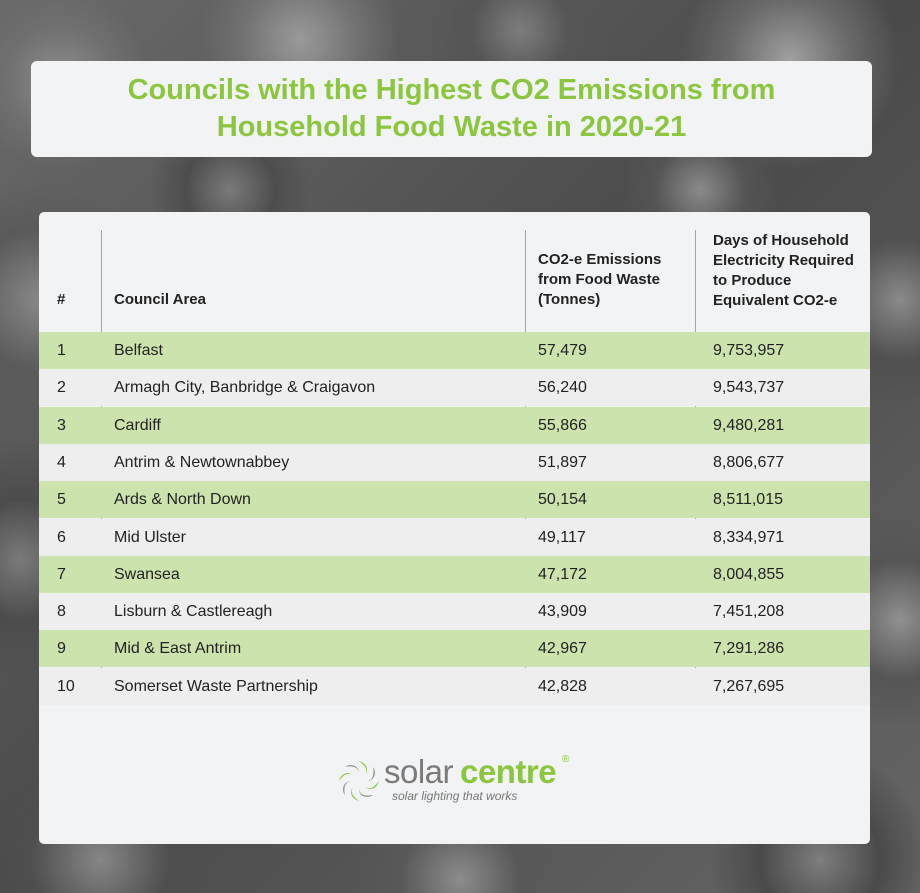  I want to click on council-cell: Belfast, so click(138, 350).